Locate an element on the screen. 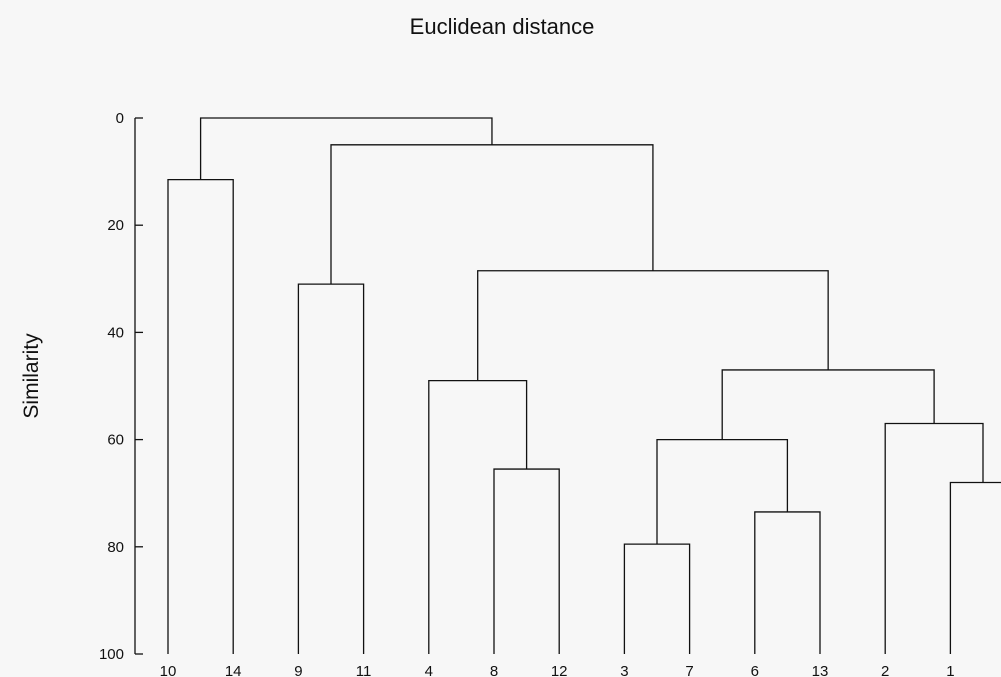  leaf-label: 7 is located at coordinates (689, 670).